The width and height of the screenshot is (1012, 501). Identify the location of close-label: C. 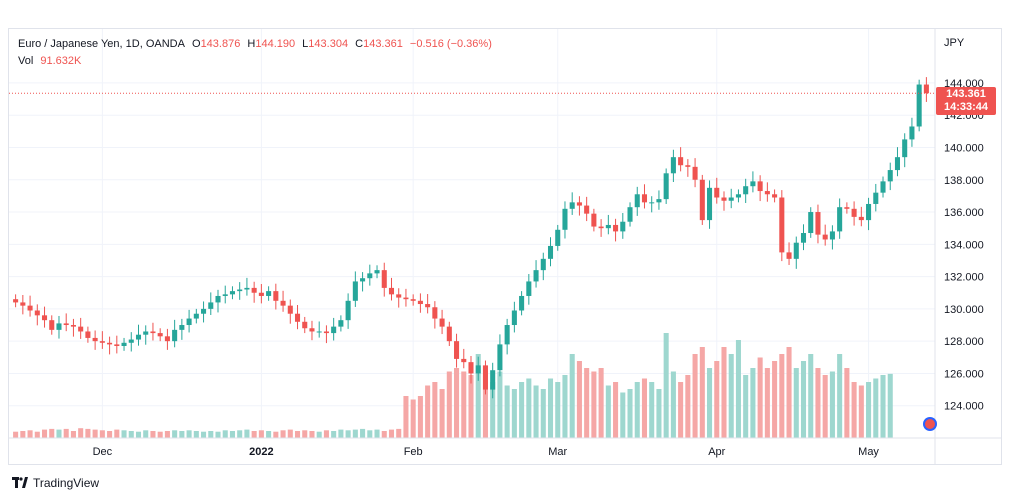
(359, 44).